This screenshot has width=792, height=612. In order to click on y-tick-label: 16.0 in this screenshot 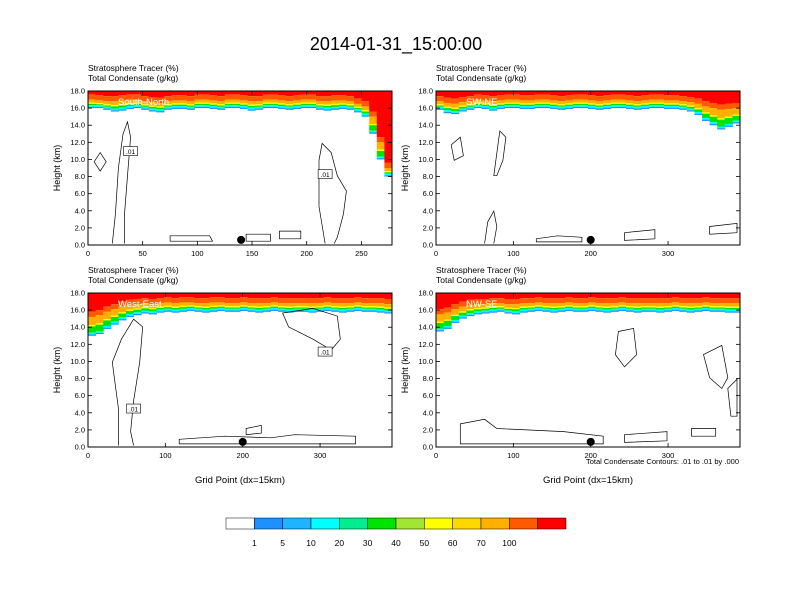, I will do `click(425, 310)`.